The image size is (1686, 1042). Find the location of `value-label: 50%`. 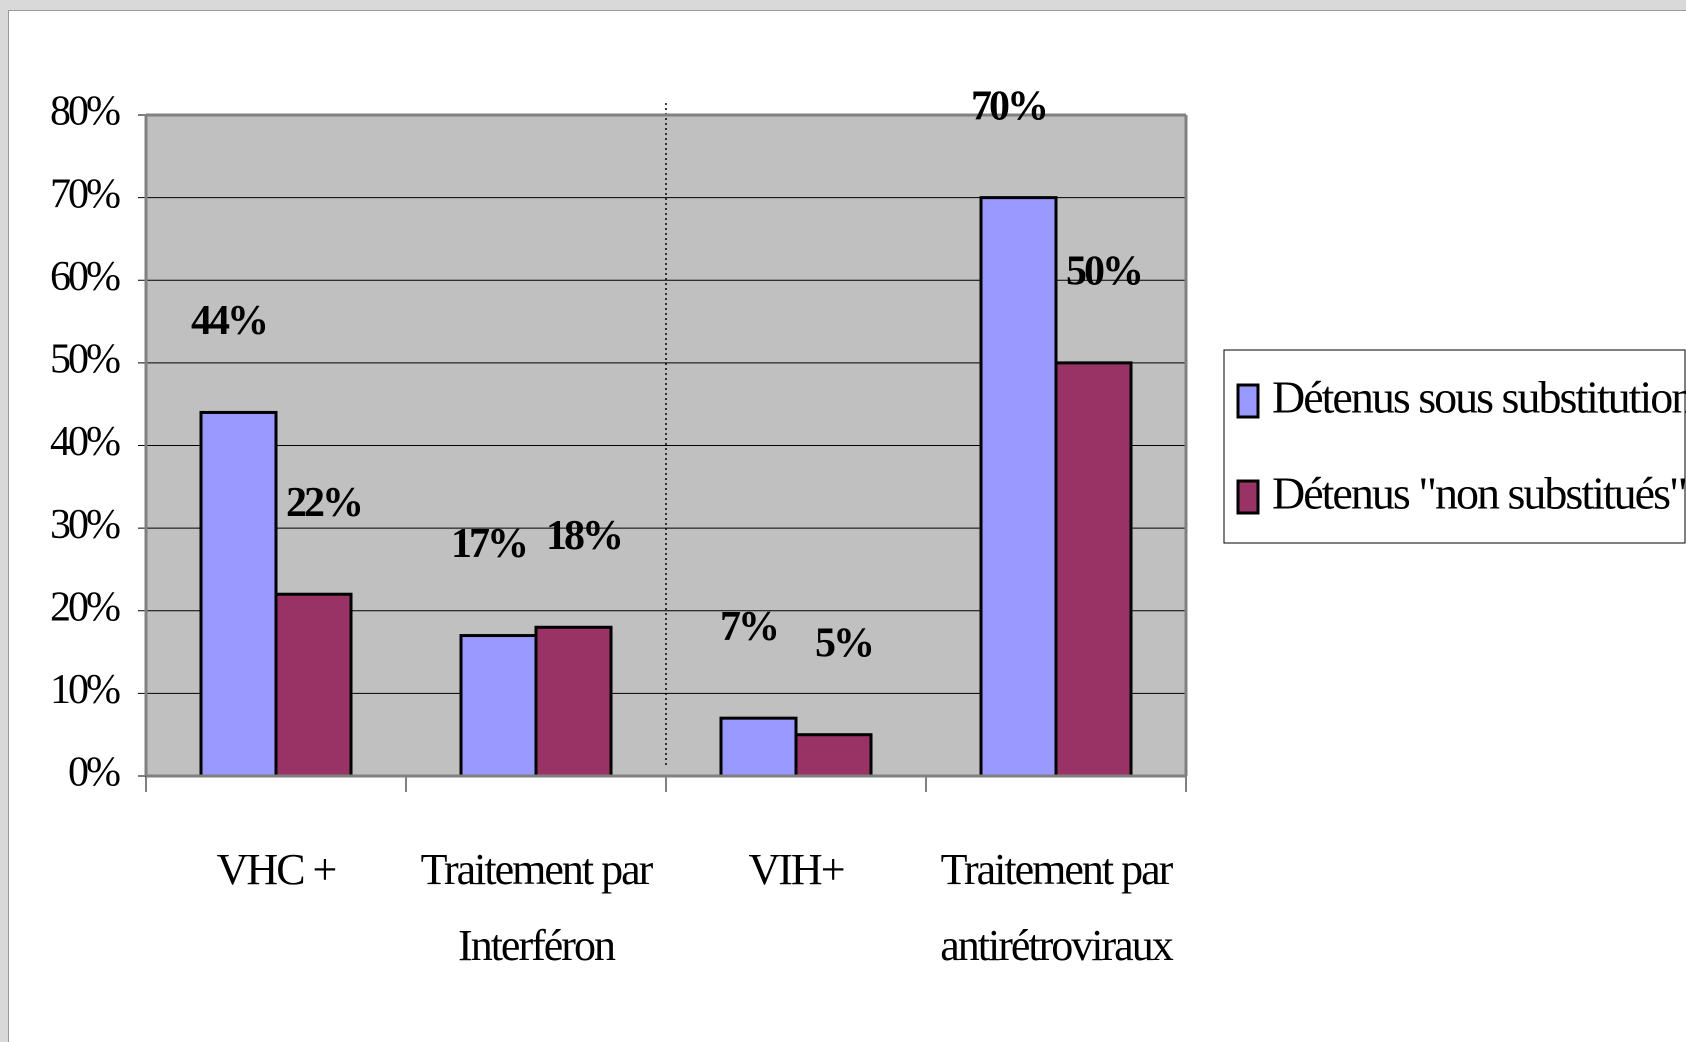

value-label: 50% is located at coordinates (1103, 272).